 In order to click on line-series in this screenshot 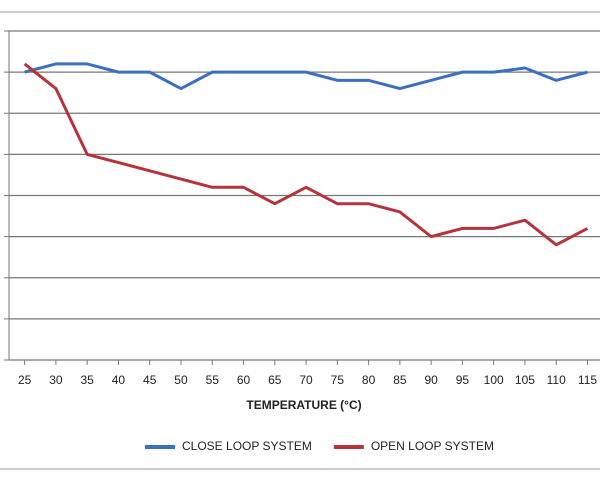, I will do `click(306, 76)`.